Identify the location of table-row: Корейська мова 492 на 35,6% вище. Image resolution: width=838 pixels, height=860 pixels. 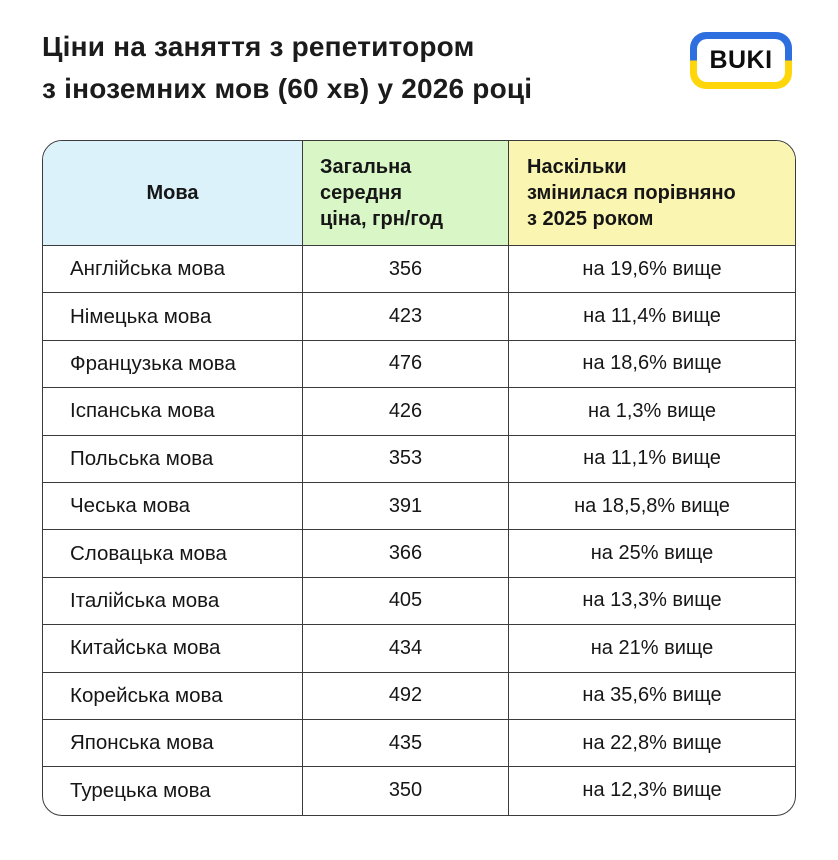
(419, 696).